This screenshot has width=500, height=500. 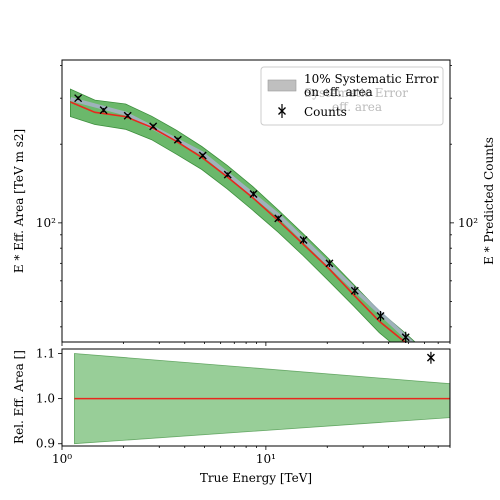 What do you see at coordinates (19, 397) in the screenshot?
I see `bottom-y-axis-label: Rel. Eff. Area []` at bounding box center [19, 397].